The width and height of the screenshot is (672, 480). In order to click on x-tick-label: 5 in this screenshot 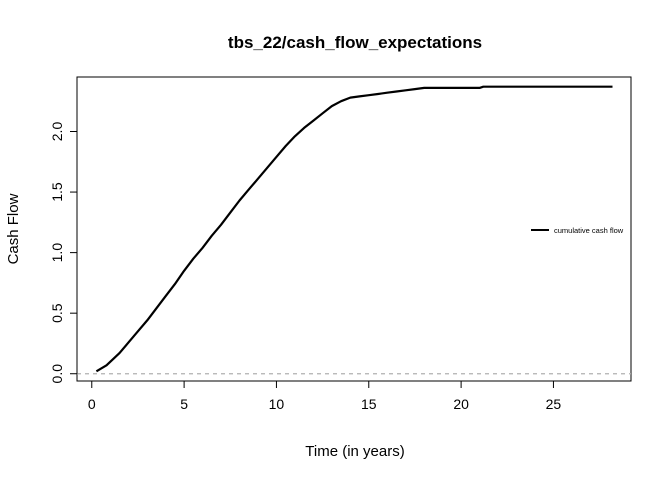, I will do `click(184, 404)`.